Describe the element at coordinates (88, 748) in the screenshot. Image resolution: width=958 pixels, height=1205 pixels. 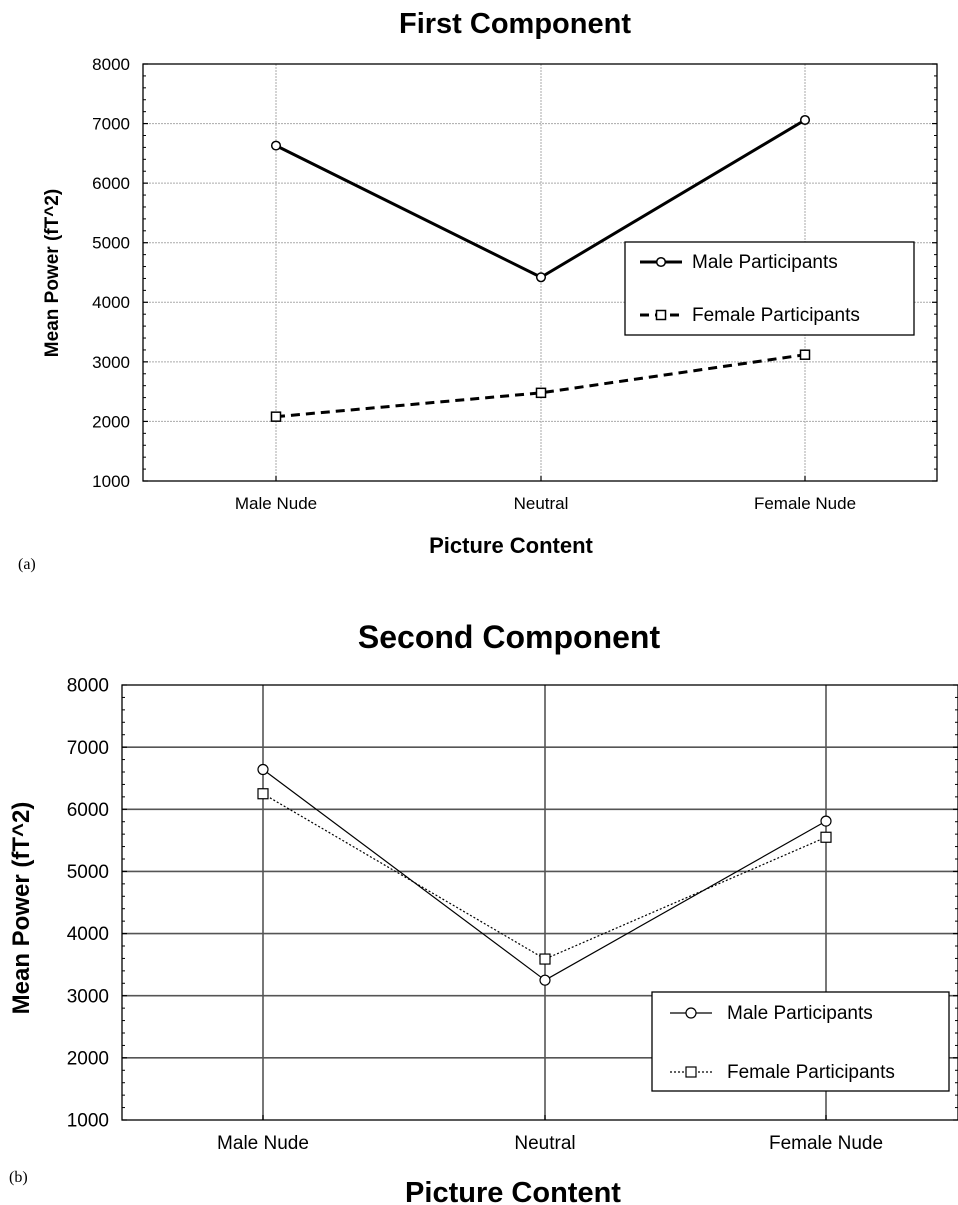
I see `chart-b-y-tick-label: 7000` at that location.